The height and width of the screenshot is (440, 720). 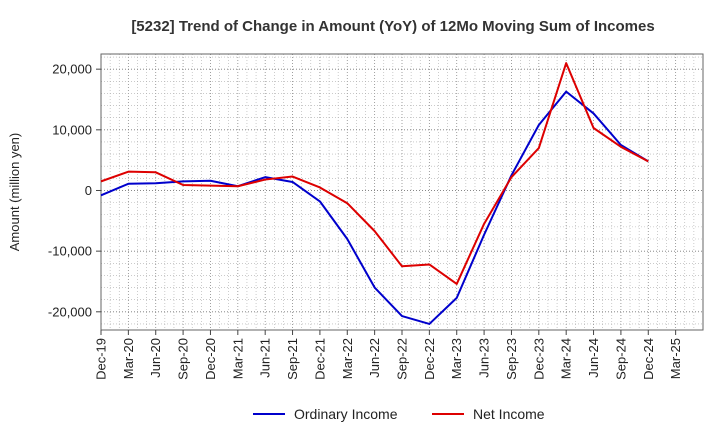 What do you see at coordinates (402, 359) in the screenshot?
I see `x-tick-label: Sep-22` at bounding box center [402, 359].